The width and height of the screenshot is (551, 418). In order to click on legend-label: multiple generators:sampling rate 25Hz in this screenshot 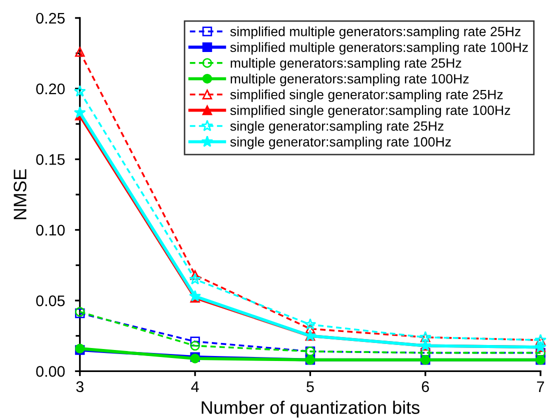, I will do `click(346, 64)`.